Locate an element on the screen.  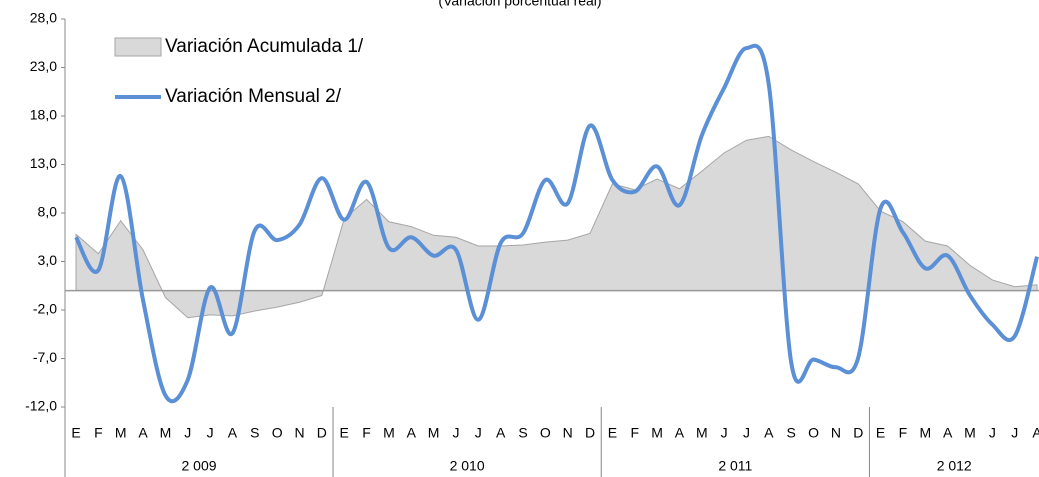
x-group-label: 2 010 is located at coordinates (467, 466).